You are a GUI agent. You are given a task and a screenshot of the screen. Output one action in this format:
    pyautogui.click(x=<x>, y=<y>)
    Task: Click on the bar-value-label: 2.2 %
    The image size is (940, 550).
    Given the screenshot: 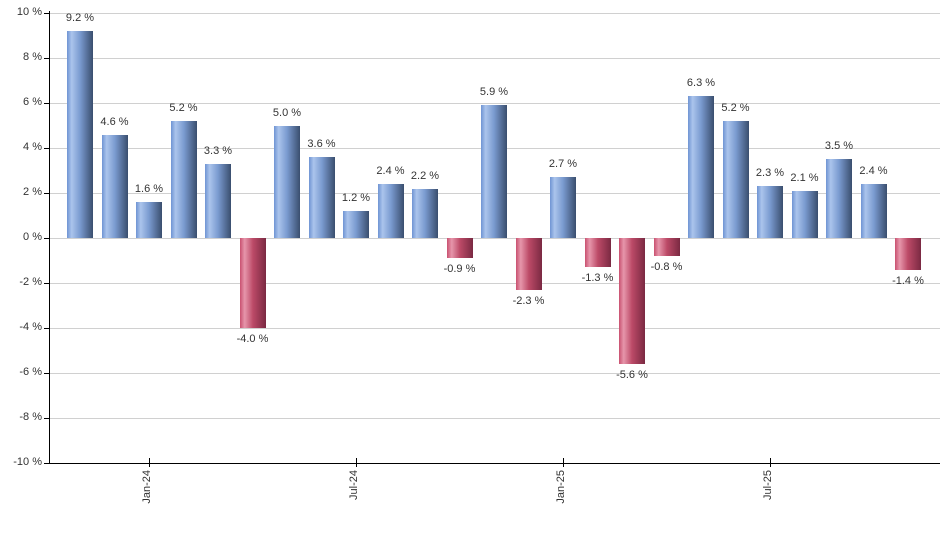 What is the action you would take?
    pyautogui.click(x=425, y=175)
    